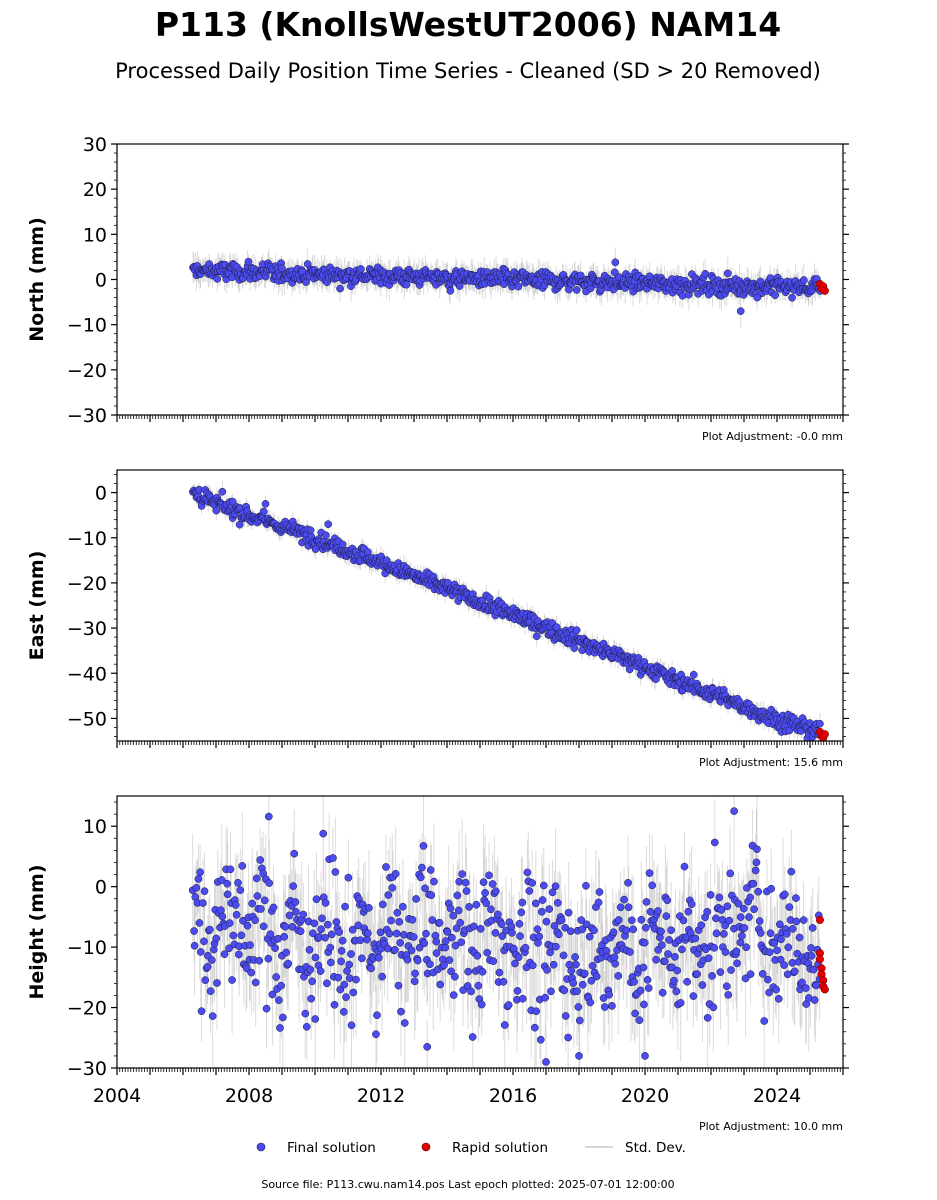 The image size is (937, 1200). What do you see at coordinates (822, 734) in the screenshot?
I see `series-rapid` at bounding box center [822, 734].